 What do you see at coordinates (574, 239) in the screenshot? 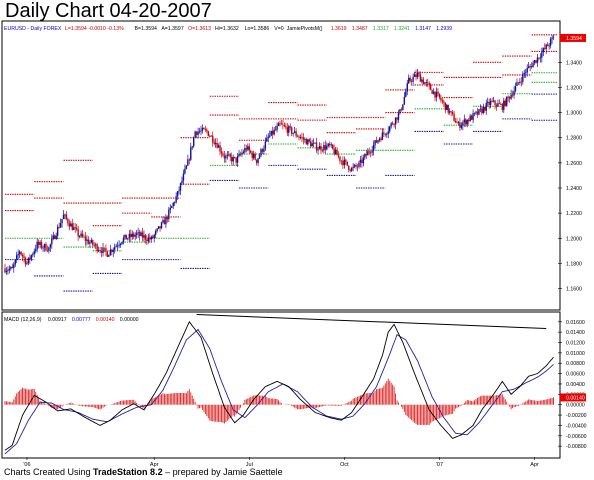
I see `price-tick-label: 1.2000` at bounding box center [574, 239].